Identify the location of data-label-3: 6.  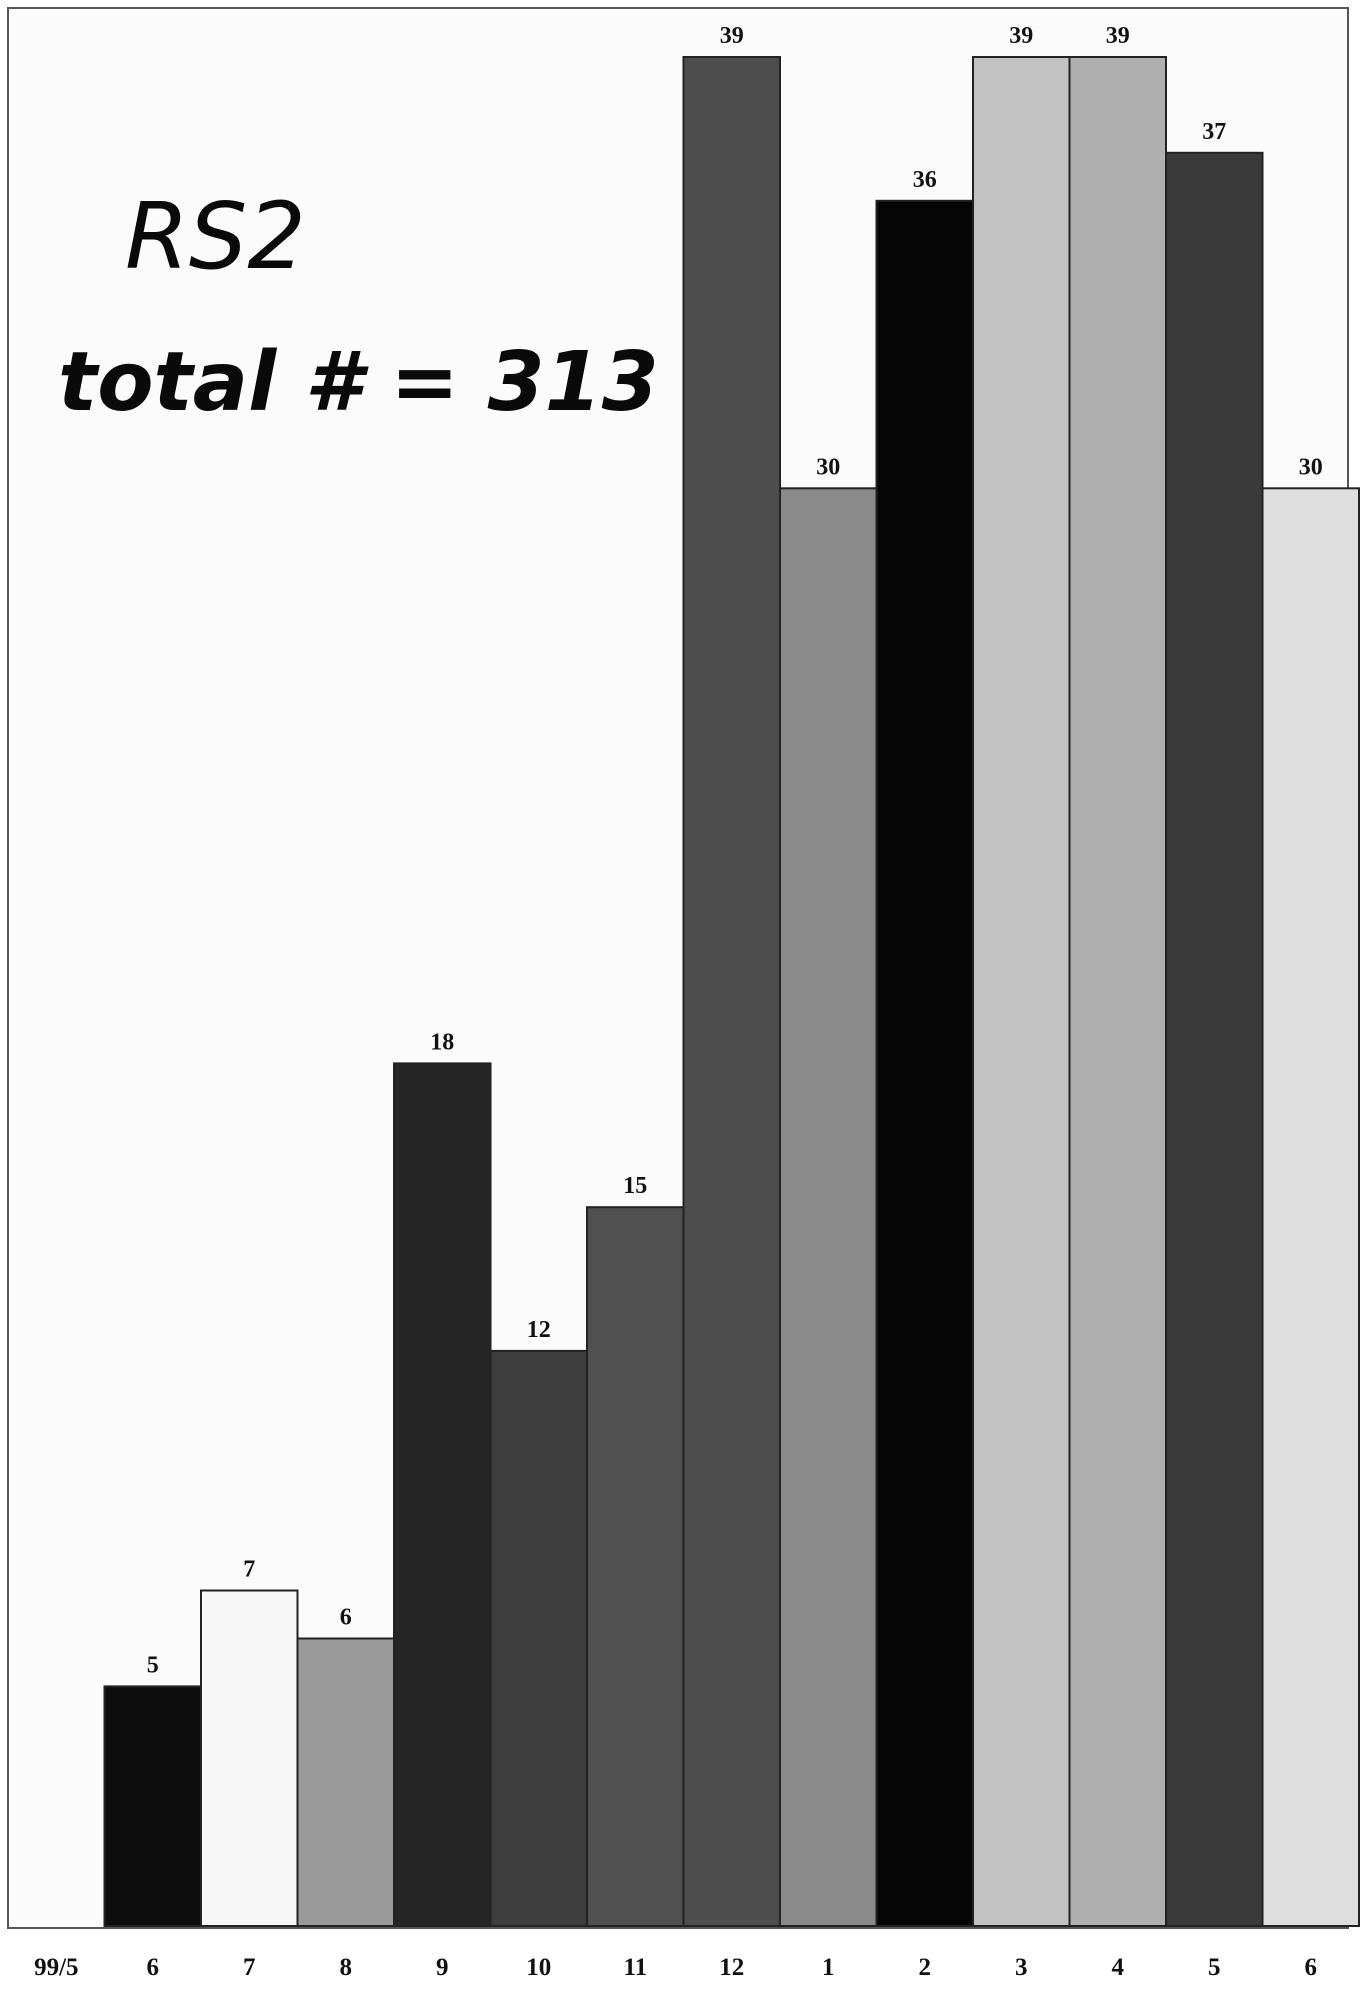
(346, 1618).